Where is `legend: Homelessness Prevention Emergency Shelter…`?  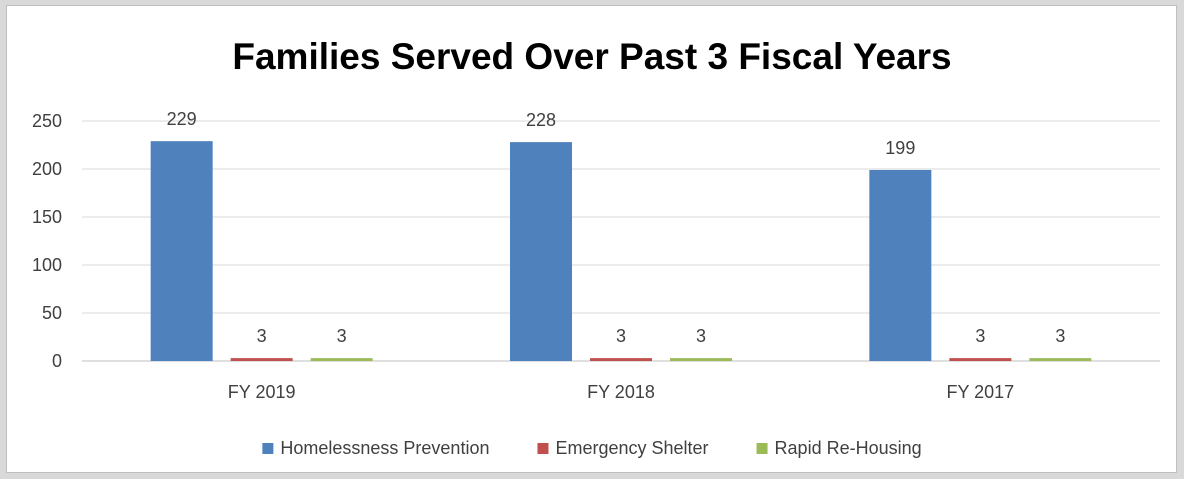
legend: Homelessness Prevention Emergency Shelter… is located at coordinates (592, 448).